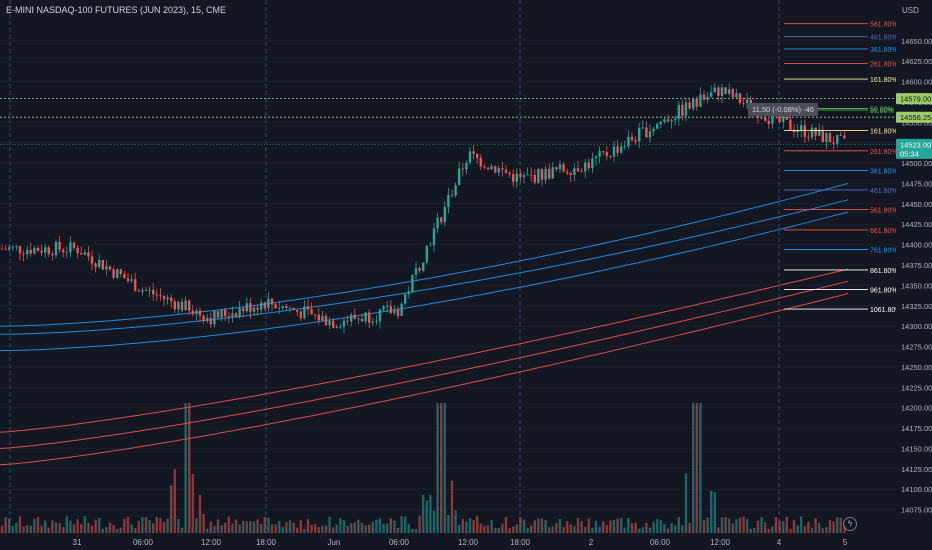 Image resolution: width=932 pixels, height=550 pixels. I want to click on time-tick-label: 18:00, so click(520, 542).